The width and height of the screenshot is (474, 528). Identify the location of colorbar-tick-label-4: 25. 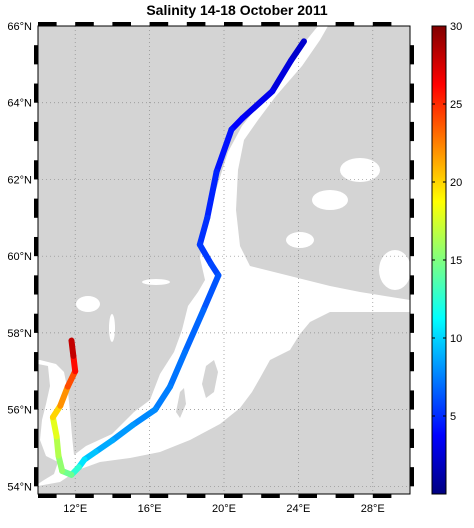
(456, 105).